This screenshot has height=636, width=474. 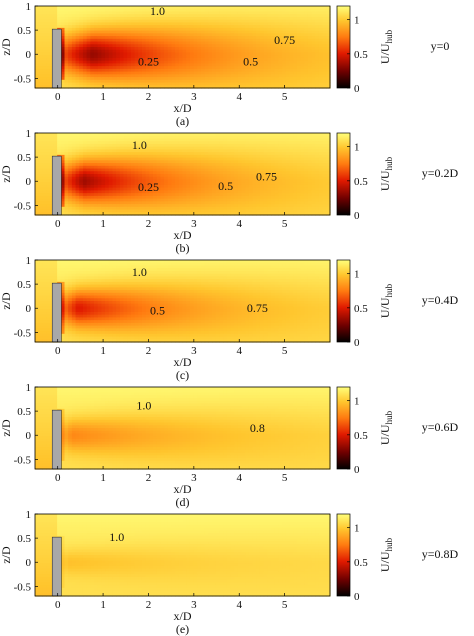 I want to click on y-tick-label: 0.5, so click(x=24, y=158).